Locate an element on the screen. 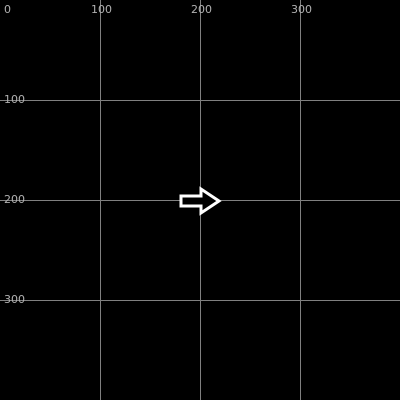  x-tick-label-300: 300 is located at coordinates (301, 9).